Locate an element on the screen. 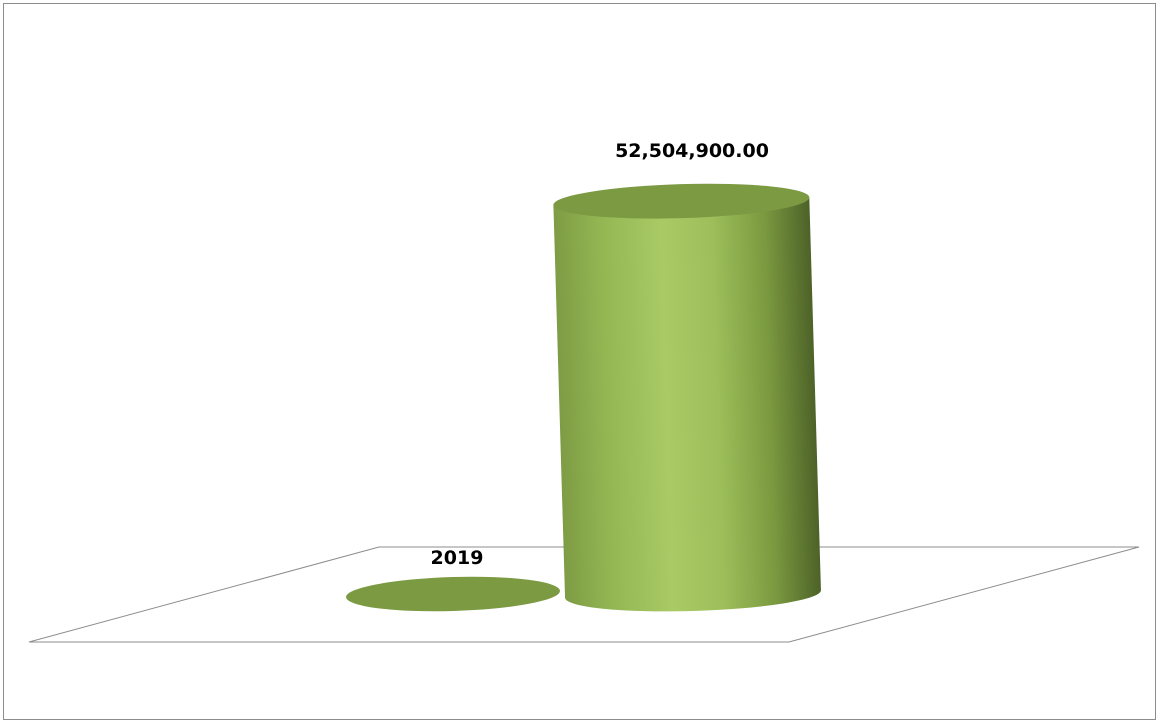 This screenshot has height=723, width=1159. data-label-0: 2019 is located at coordinates (457, 558).